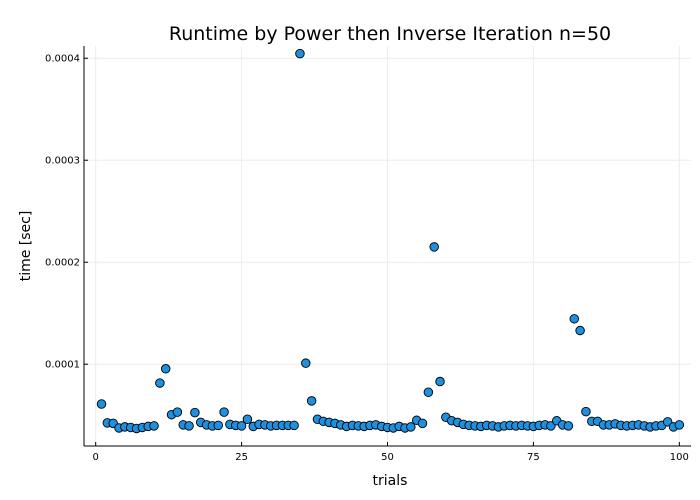 This screenshot has height=500, width=700. Describe the element at coordinates (387, 457) in the screenshot. I see `x-tick-label: 50` at that location.